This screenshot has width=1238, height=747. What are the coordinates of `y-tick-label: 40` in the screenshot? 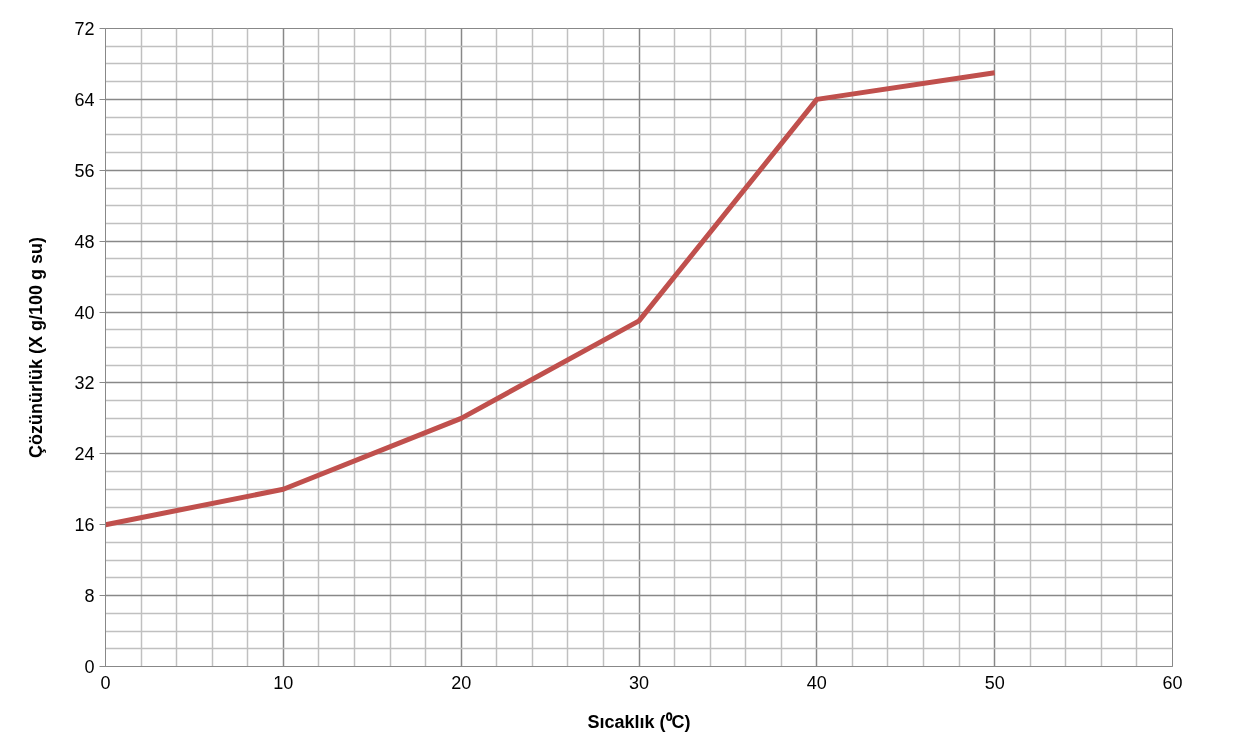 It's located at (84, 312).